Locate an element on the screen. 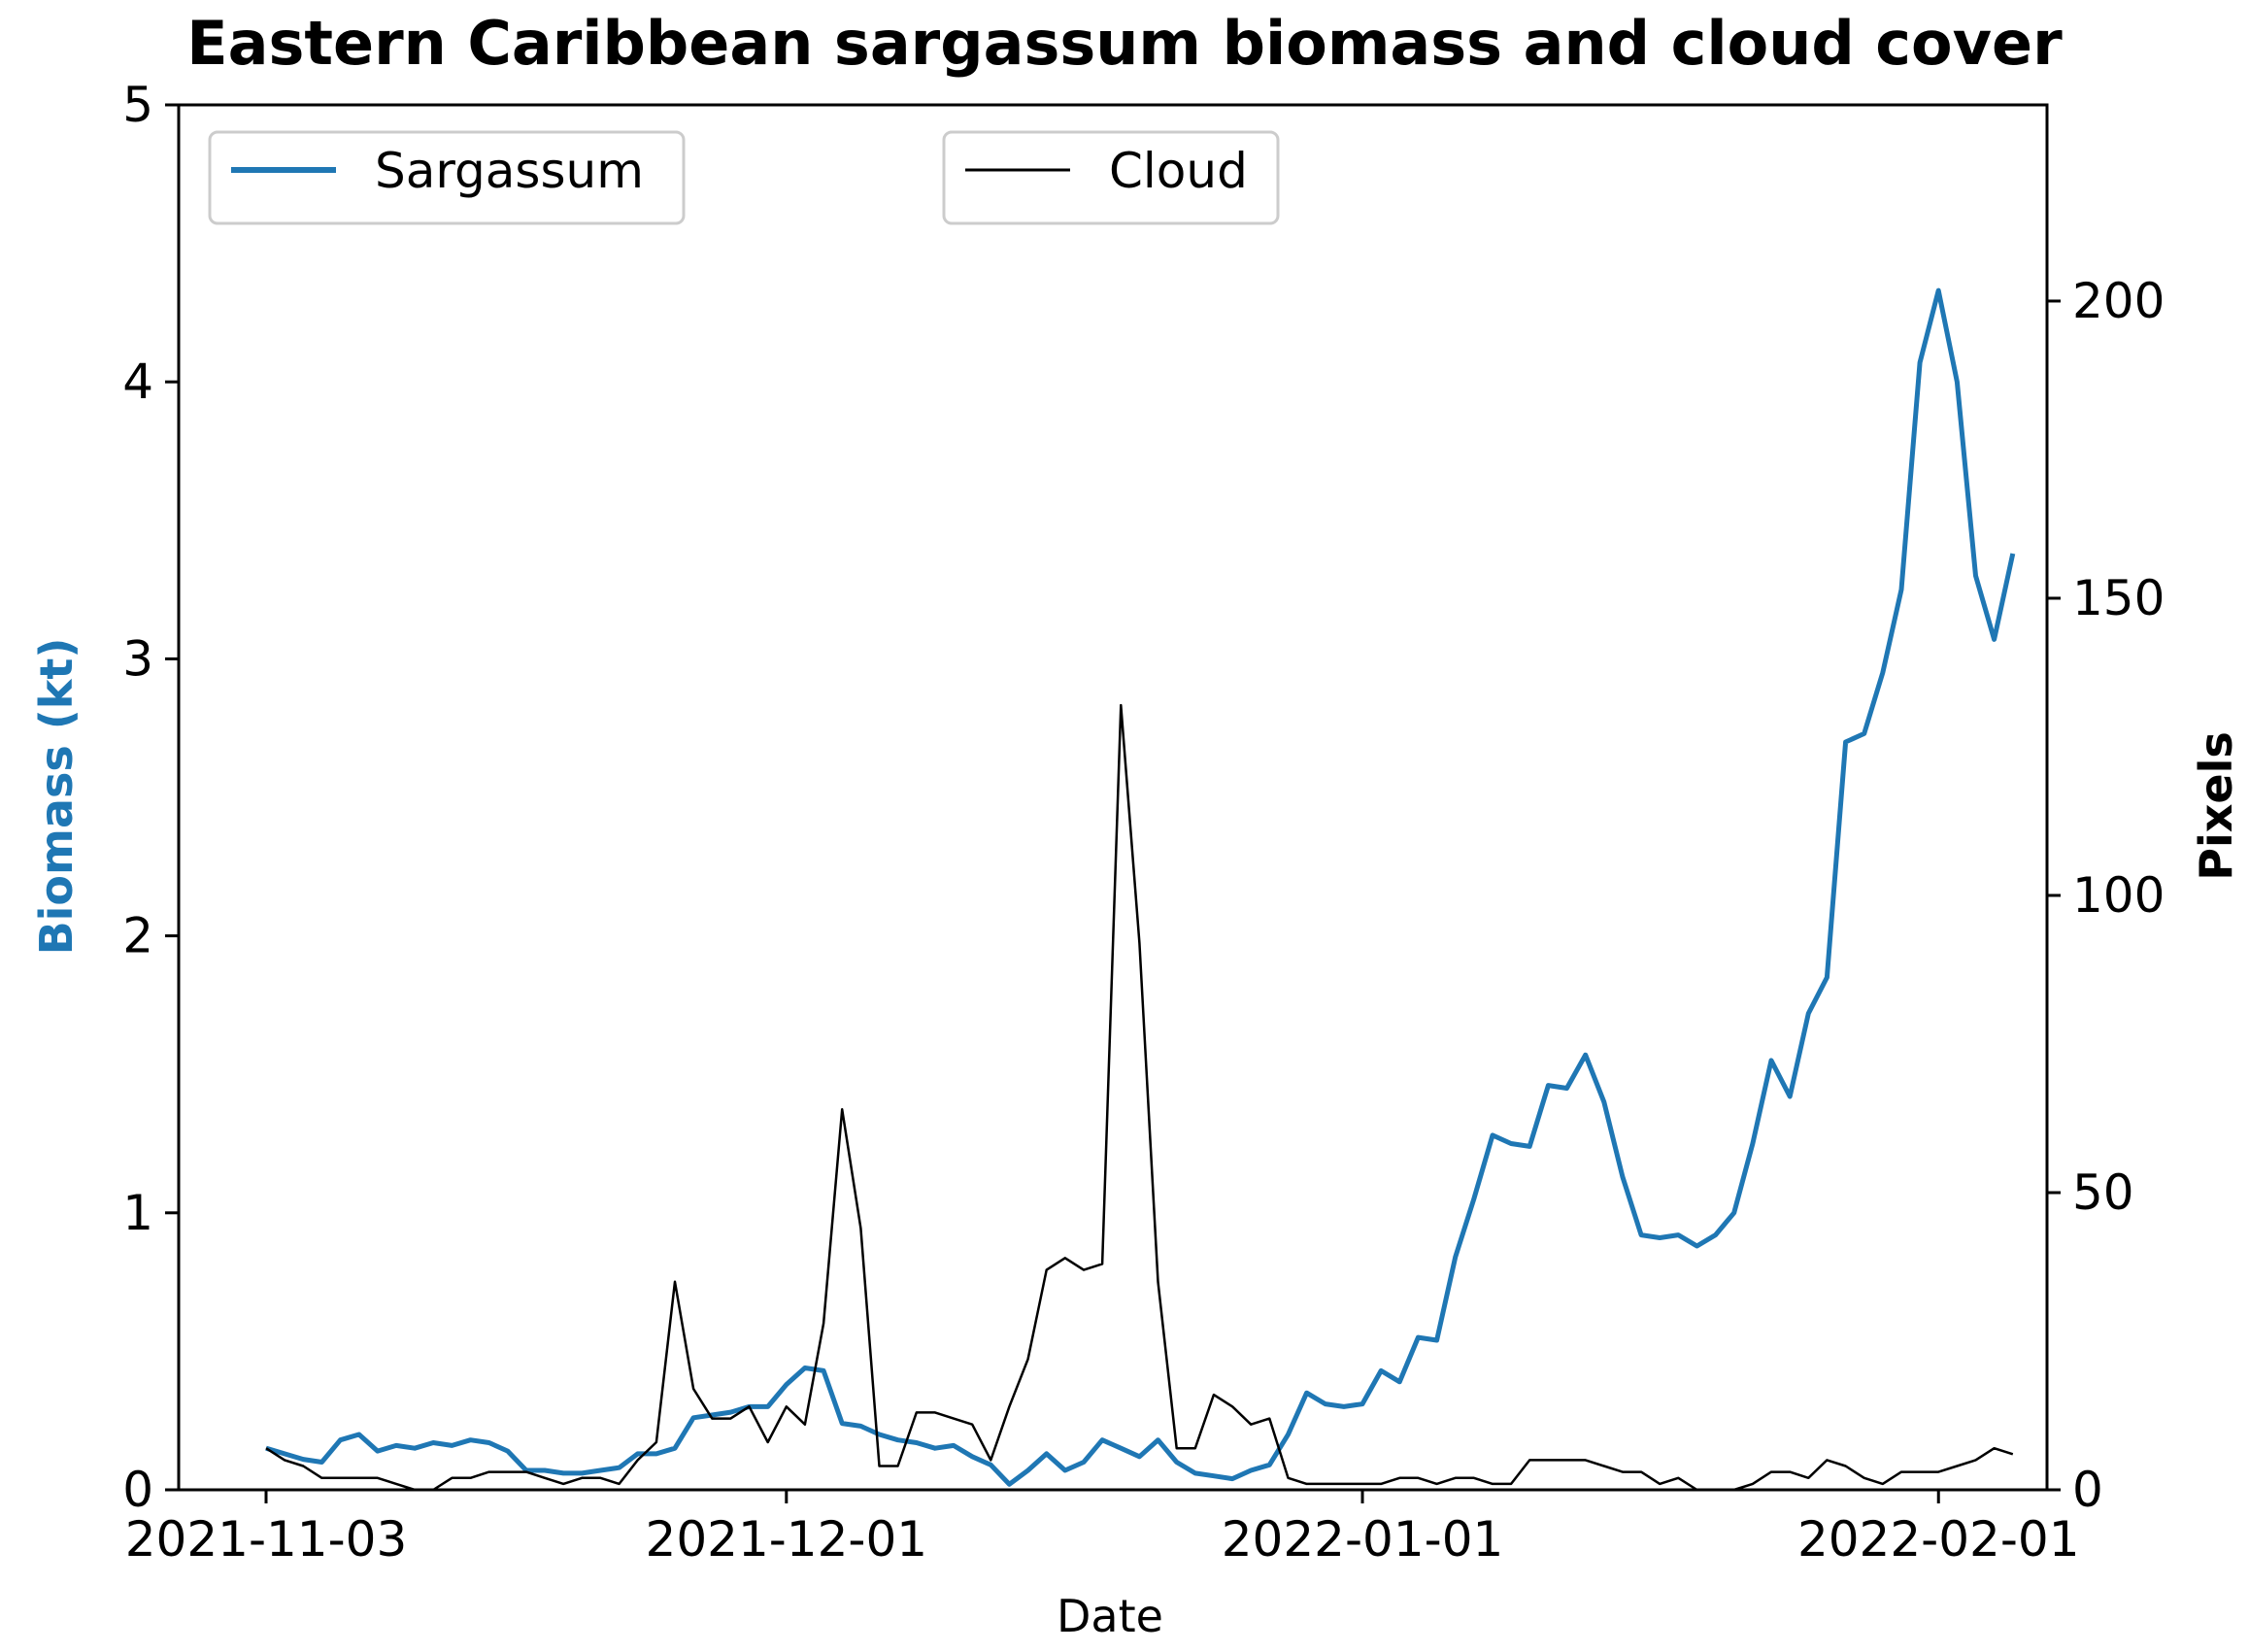  legend-cloud: Cloud is located at coordinates (1111, 177).